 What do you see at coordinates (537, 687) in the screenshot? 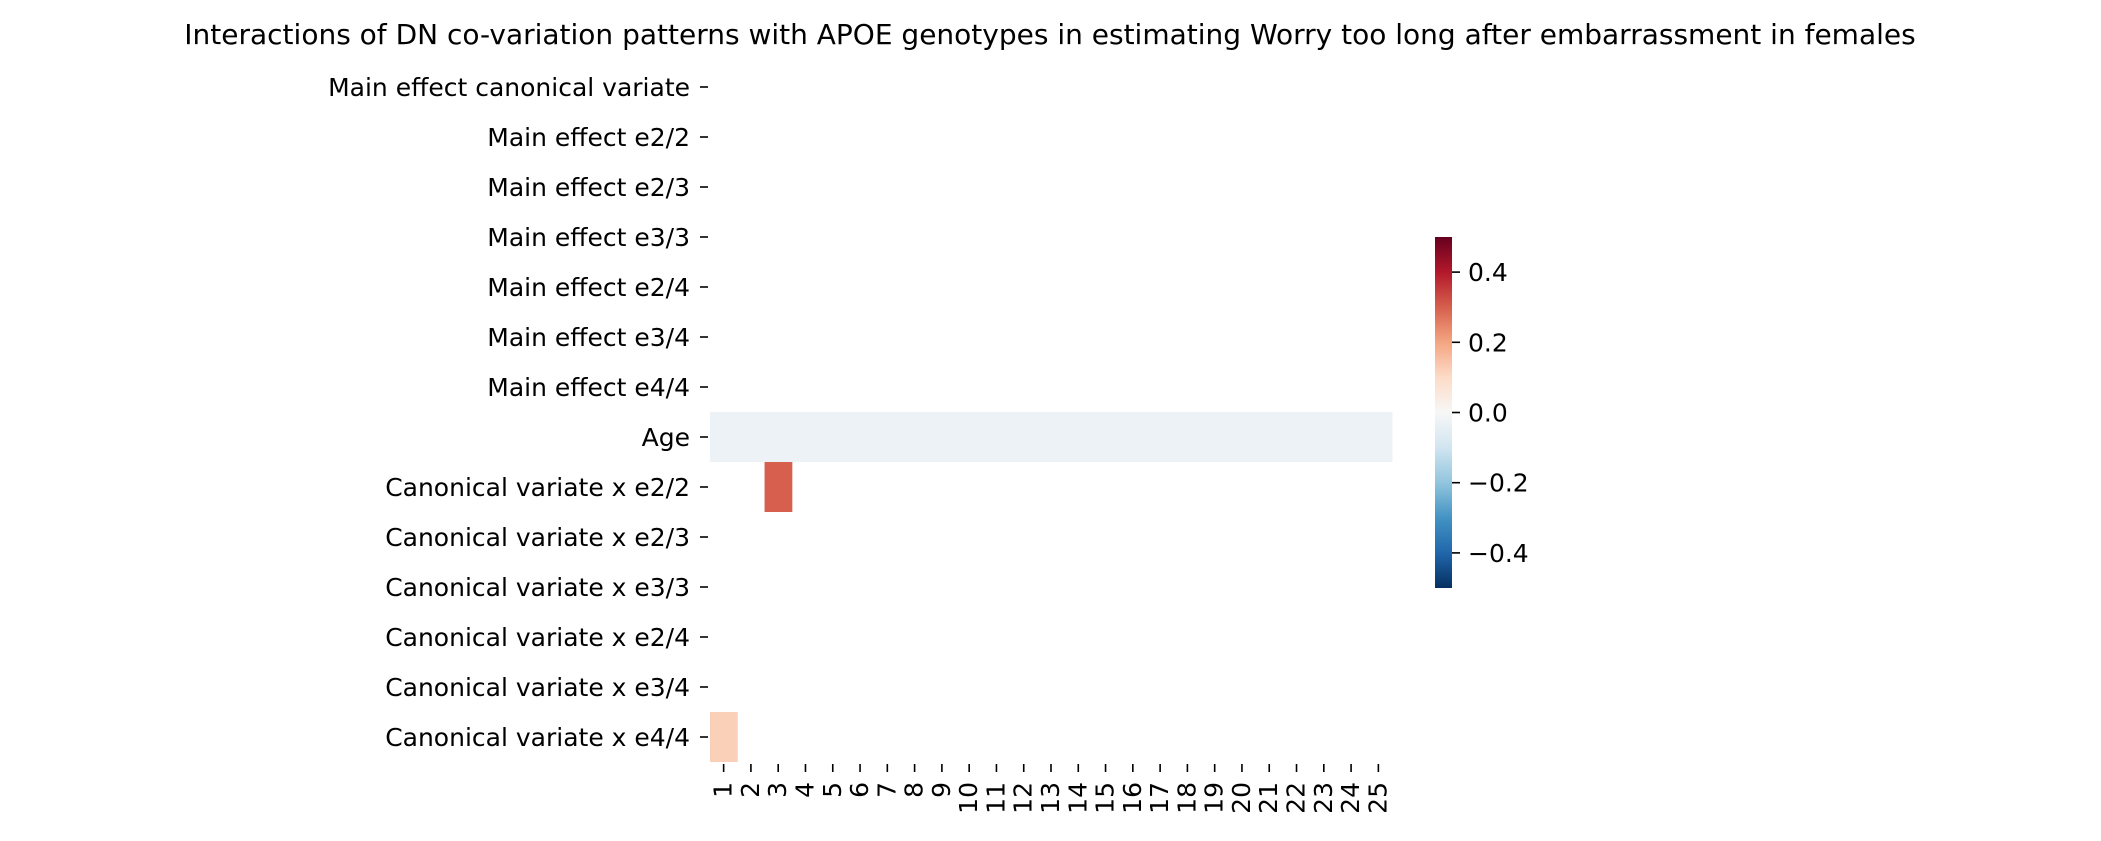
I see `row-label: Canonical variate x e3/4` at bounding box center [537, 687].